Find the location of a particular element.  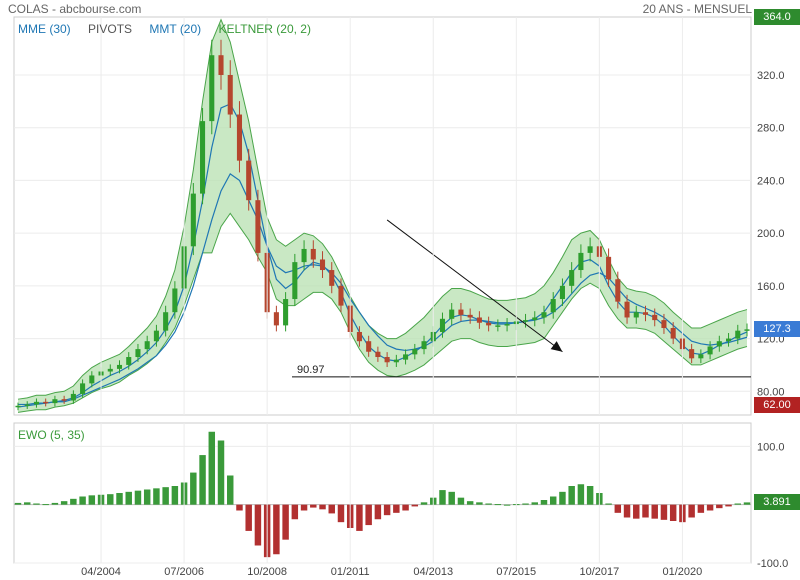

main-legend: MME (30) PIVOTS MMT (20) KELTNER (20, 2) is located at coordinates (171, 29).